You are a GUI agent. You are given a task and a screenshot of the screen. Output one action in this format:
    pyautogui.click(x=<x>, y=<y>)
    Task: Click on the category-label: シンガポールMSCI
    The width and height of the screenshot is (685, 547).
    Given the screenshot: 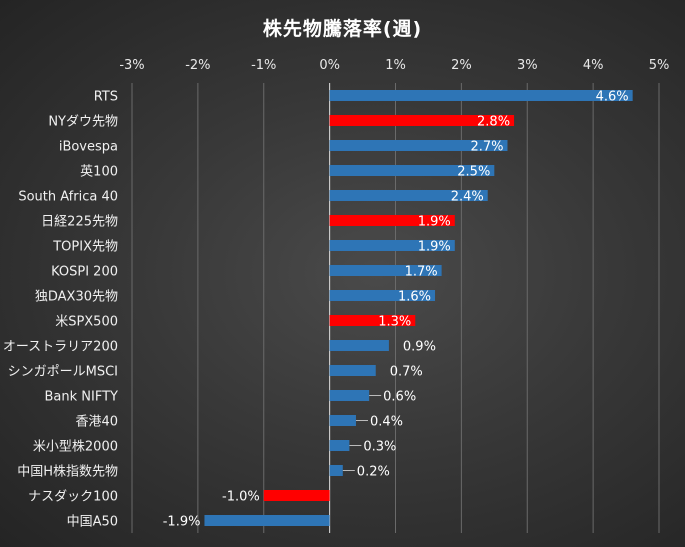 What is the action you would take?
    pyautogui.click(x=63, y=372)
    